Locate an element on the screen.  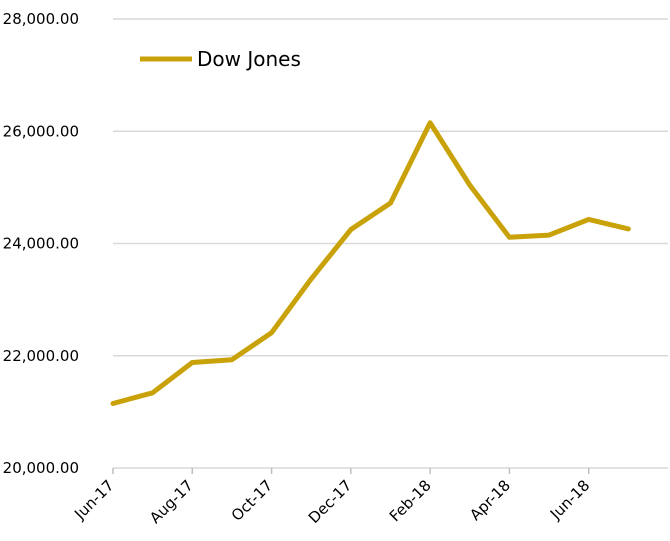
legend: Dow Jones is located at coordinates (220, 59).